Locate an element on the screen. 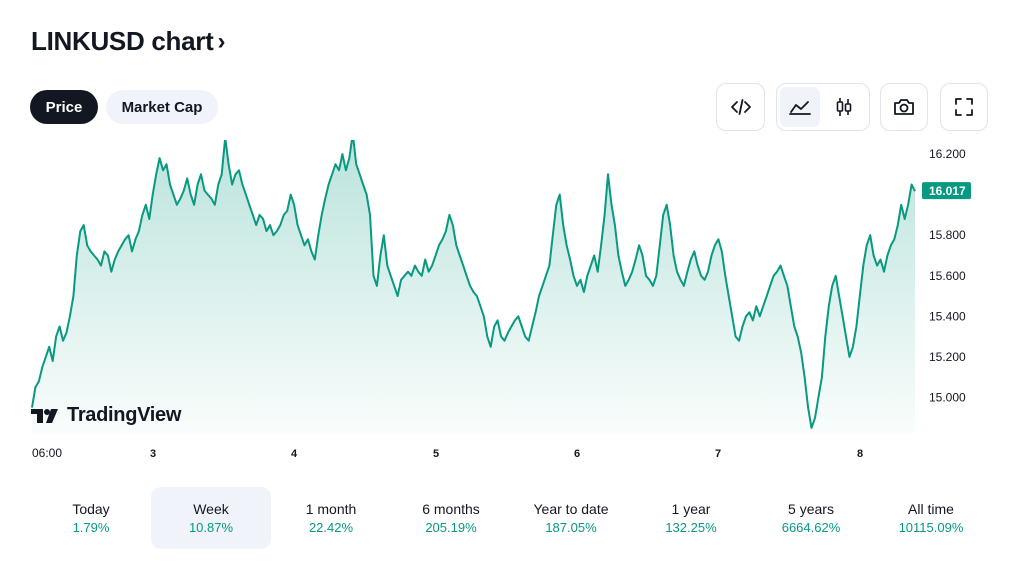 The image size is (1024, 576). x-axis: 06:00 3 4 5 6 7 8 is located at coordinates (447, 453).